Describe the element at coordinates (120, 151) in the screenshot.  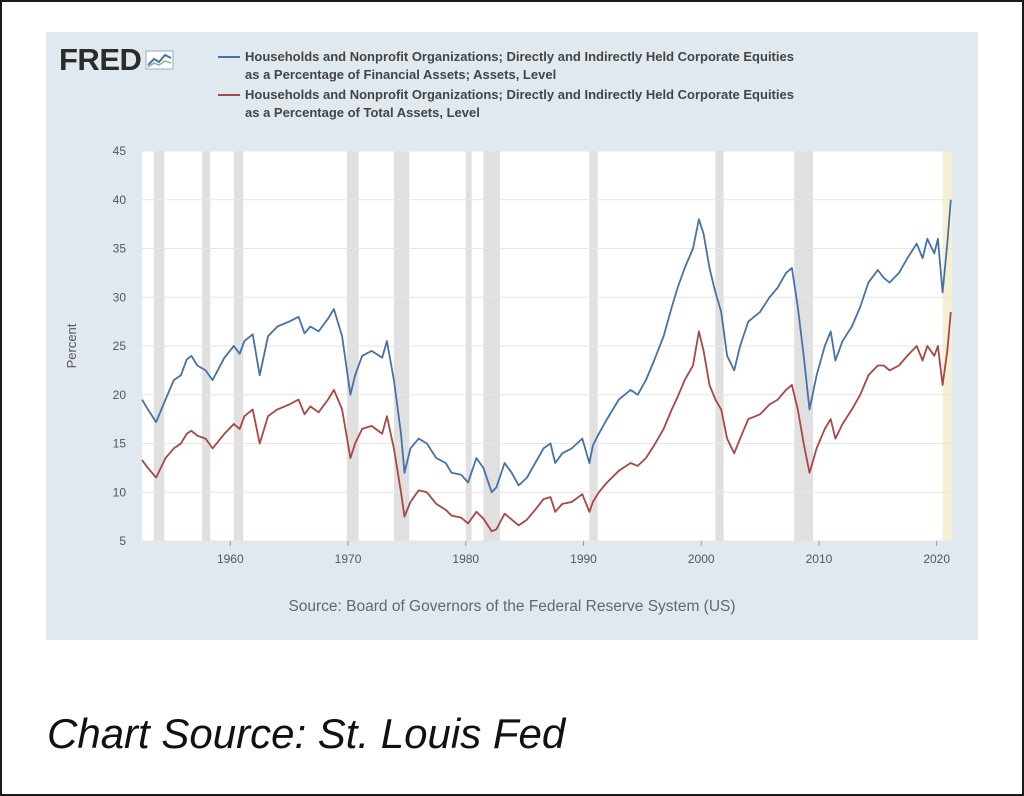
I see `y-tick-label: 45` at that location.